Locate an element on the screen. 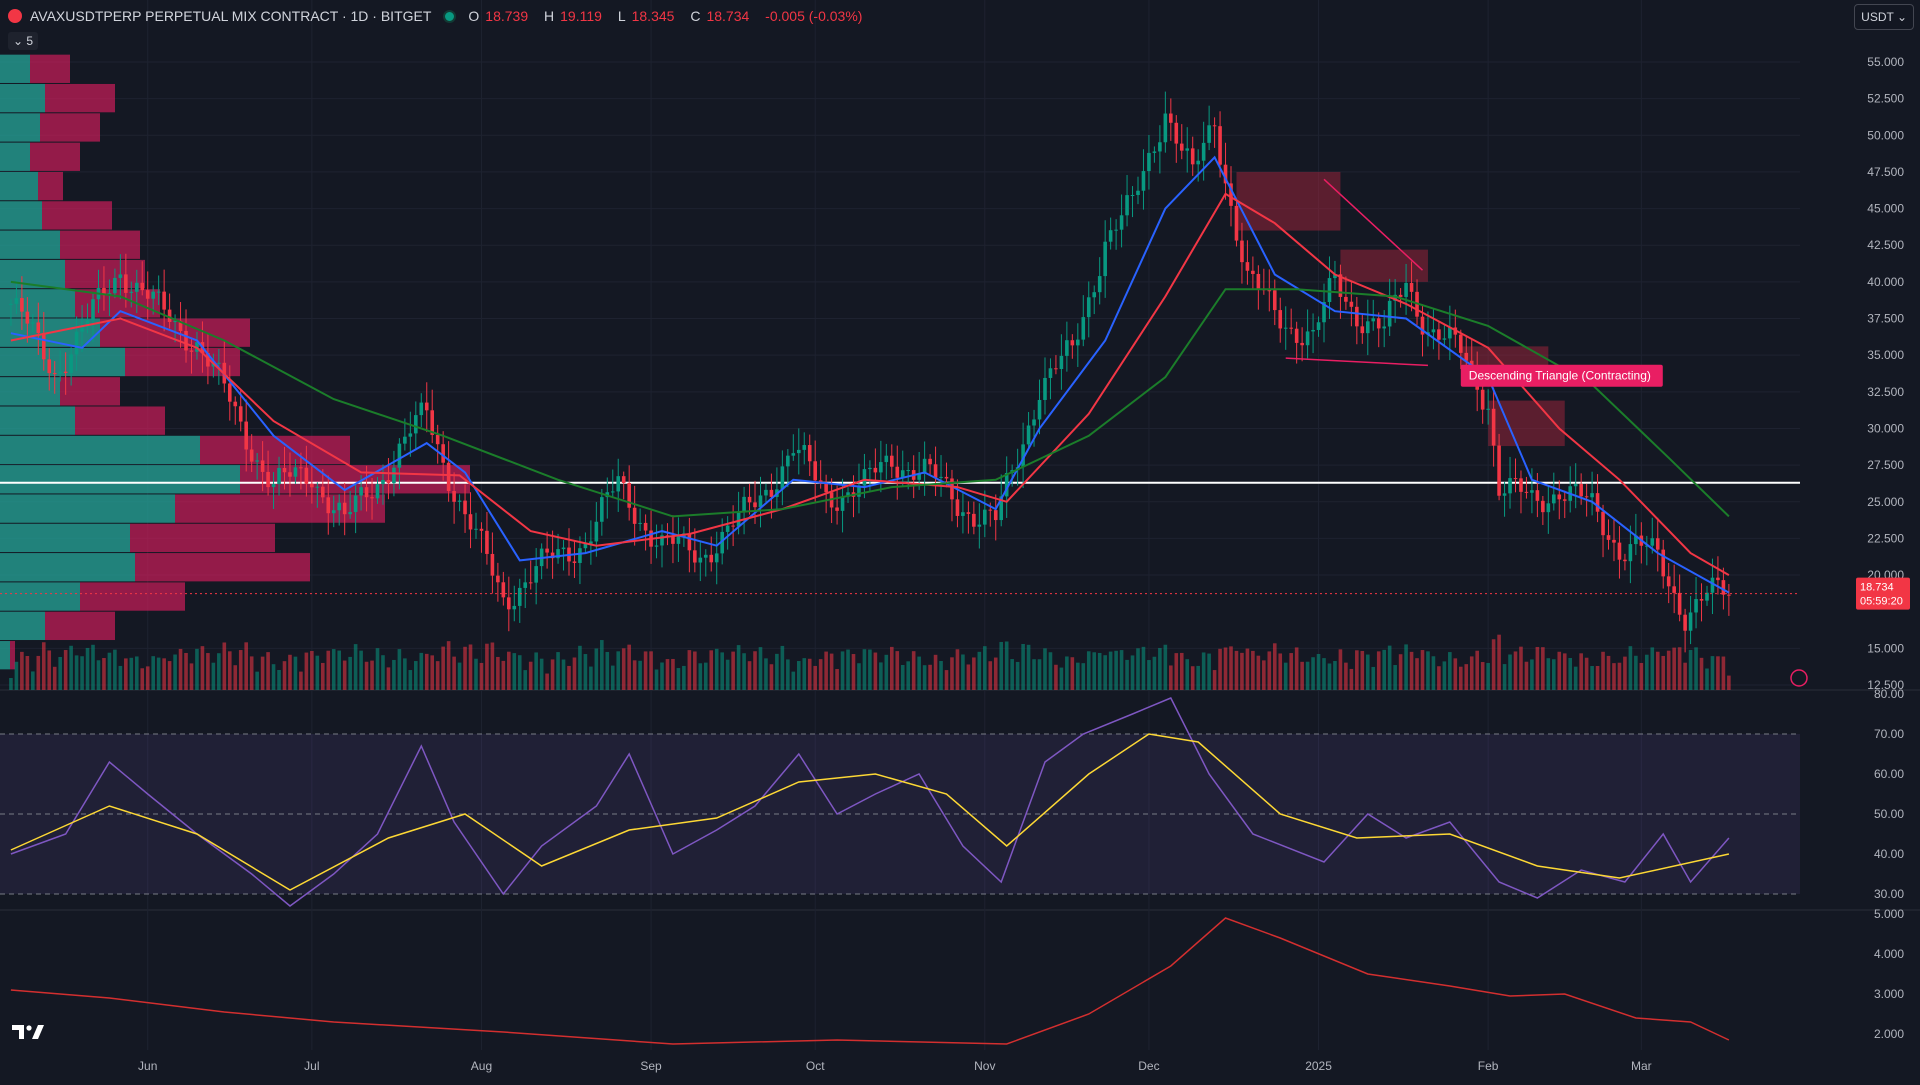 This screenshot has width=1920, height=1085. indicators-collapse-button: ⌄ 5 is located at coordinates (23, 41).